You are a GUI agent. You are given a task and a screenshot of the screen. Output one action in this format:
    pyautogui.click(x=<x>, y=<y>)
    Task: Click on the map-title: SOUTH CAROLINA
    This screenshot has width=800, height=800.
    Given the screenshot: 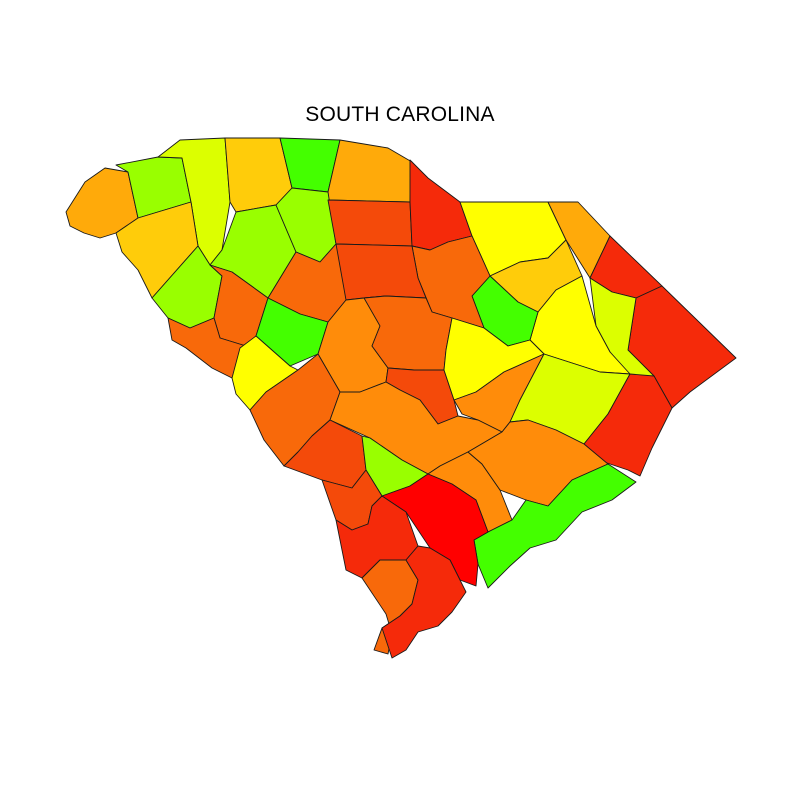 What is the action you would take?
    pyautogui.click(x=400, y=114)
    